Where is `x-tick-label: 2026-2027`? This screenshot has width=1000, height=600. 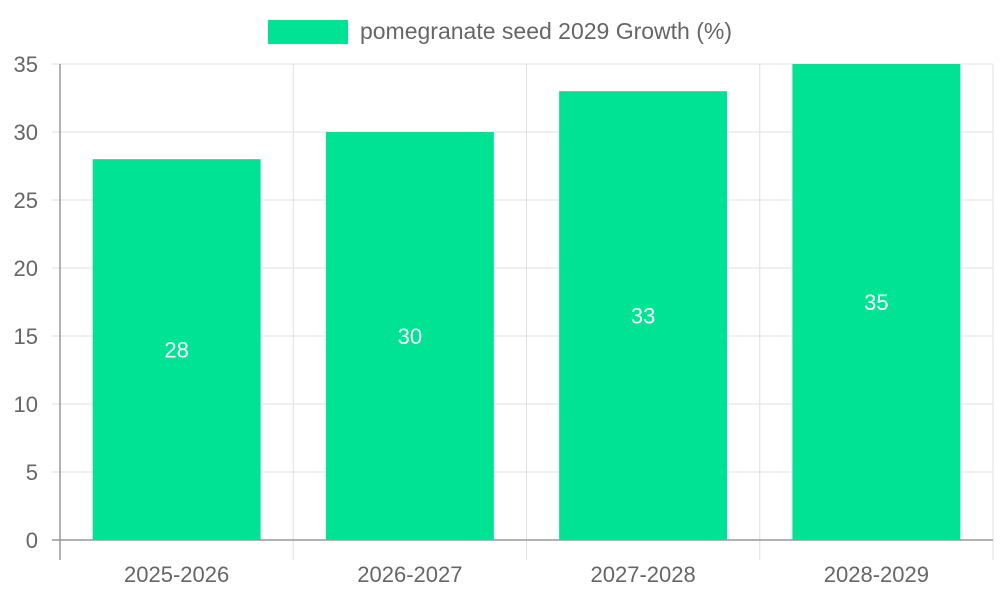 x-tick-label: 2026-2027 is located at coordinates (409, 574).